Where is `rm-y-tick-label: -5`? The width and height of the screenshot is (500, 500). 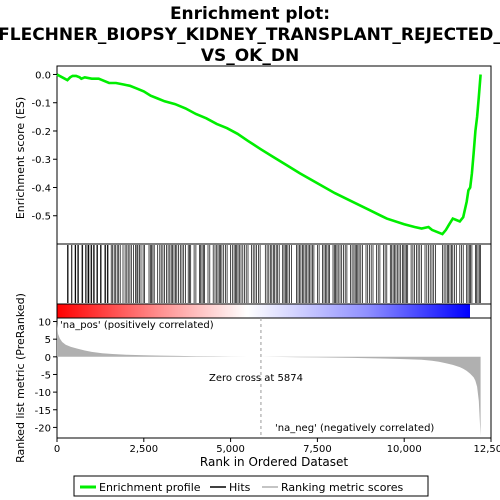
rm-y-tick-label: -5 is located at coordinates (46, 375).